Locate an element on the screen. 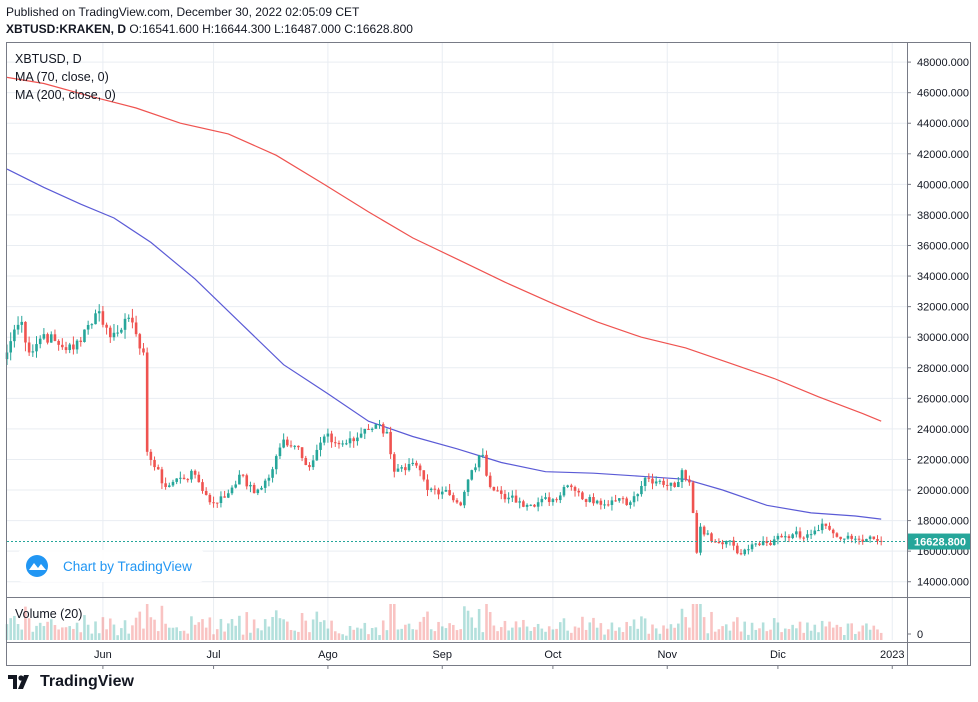  x-tick-label: Dic is located at coordinates (778, 655).